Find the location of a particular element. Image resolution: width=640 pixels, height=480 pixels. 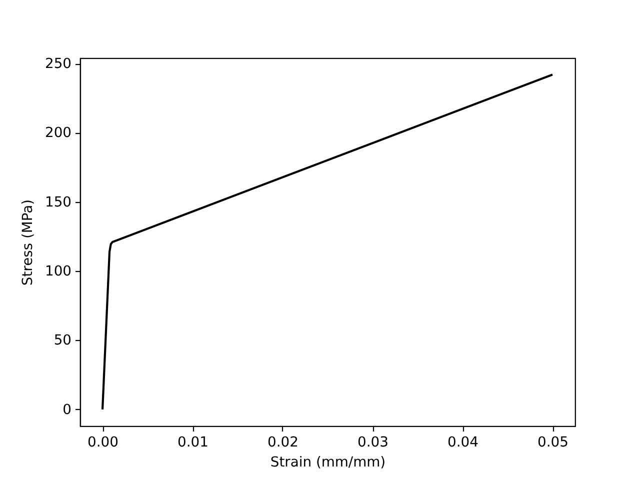

y-tick-label: 100 is located at coordinates (58, 272).